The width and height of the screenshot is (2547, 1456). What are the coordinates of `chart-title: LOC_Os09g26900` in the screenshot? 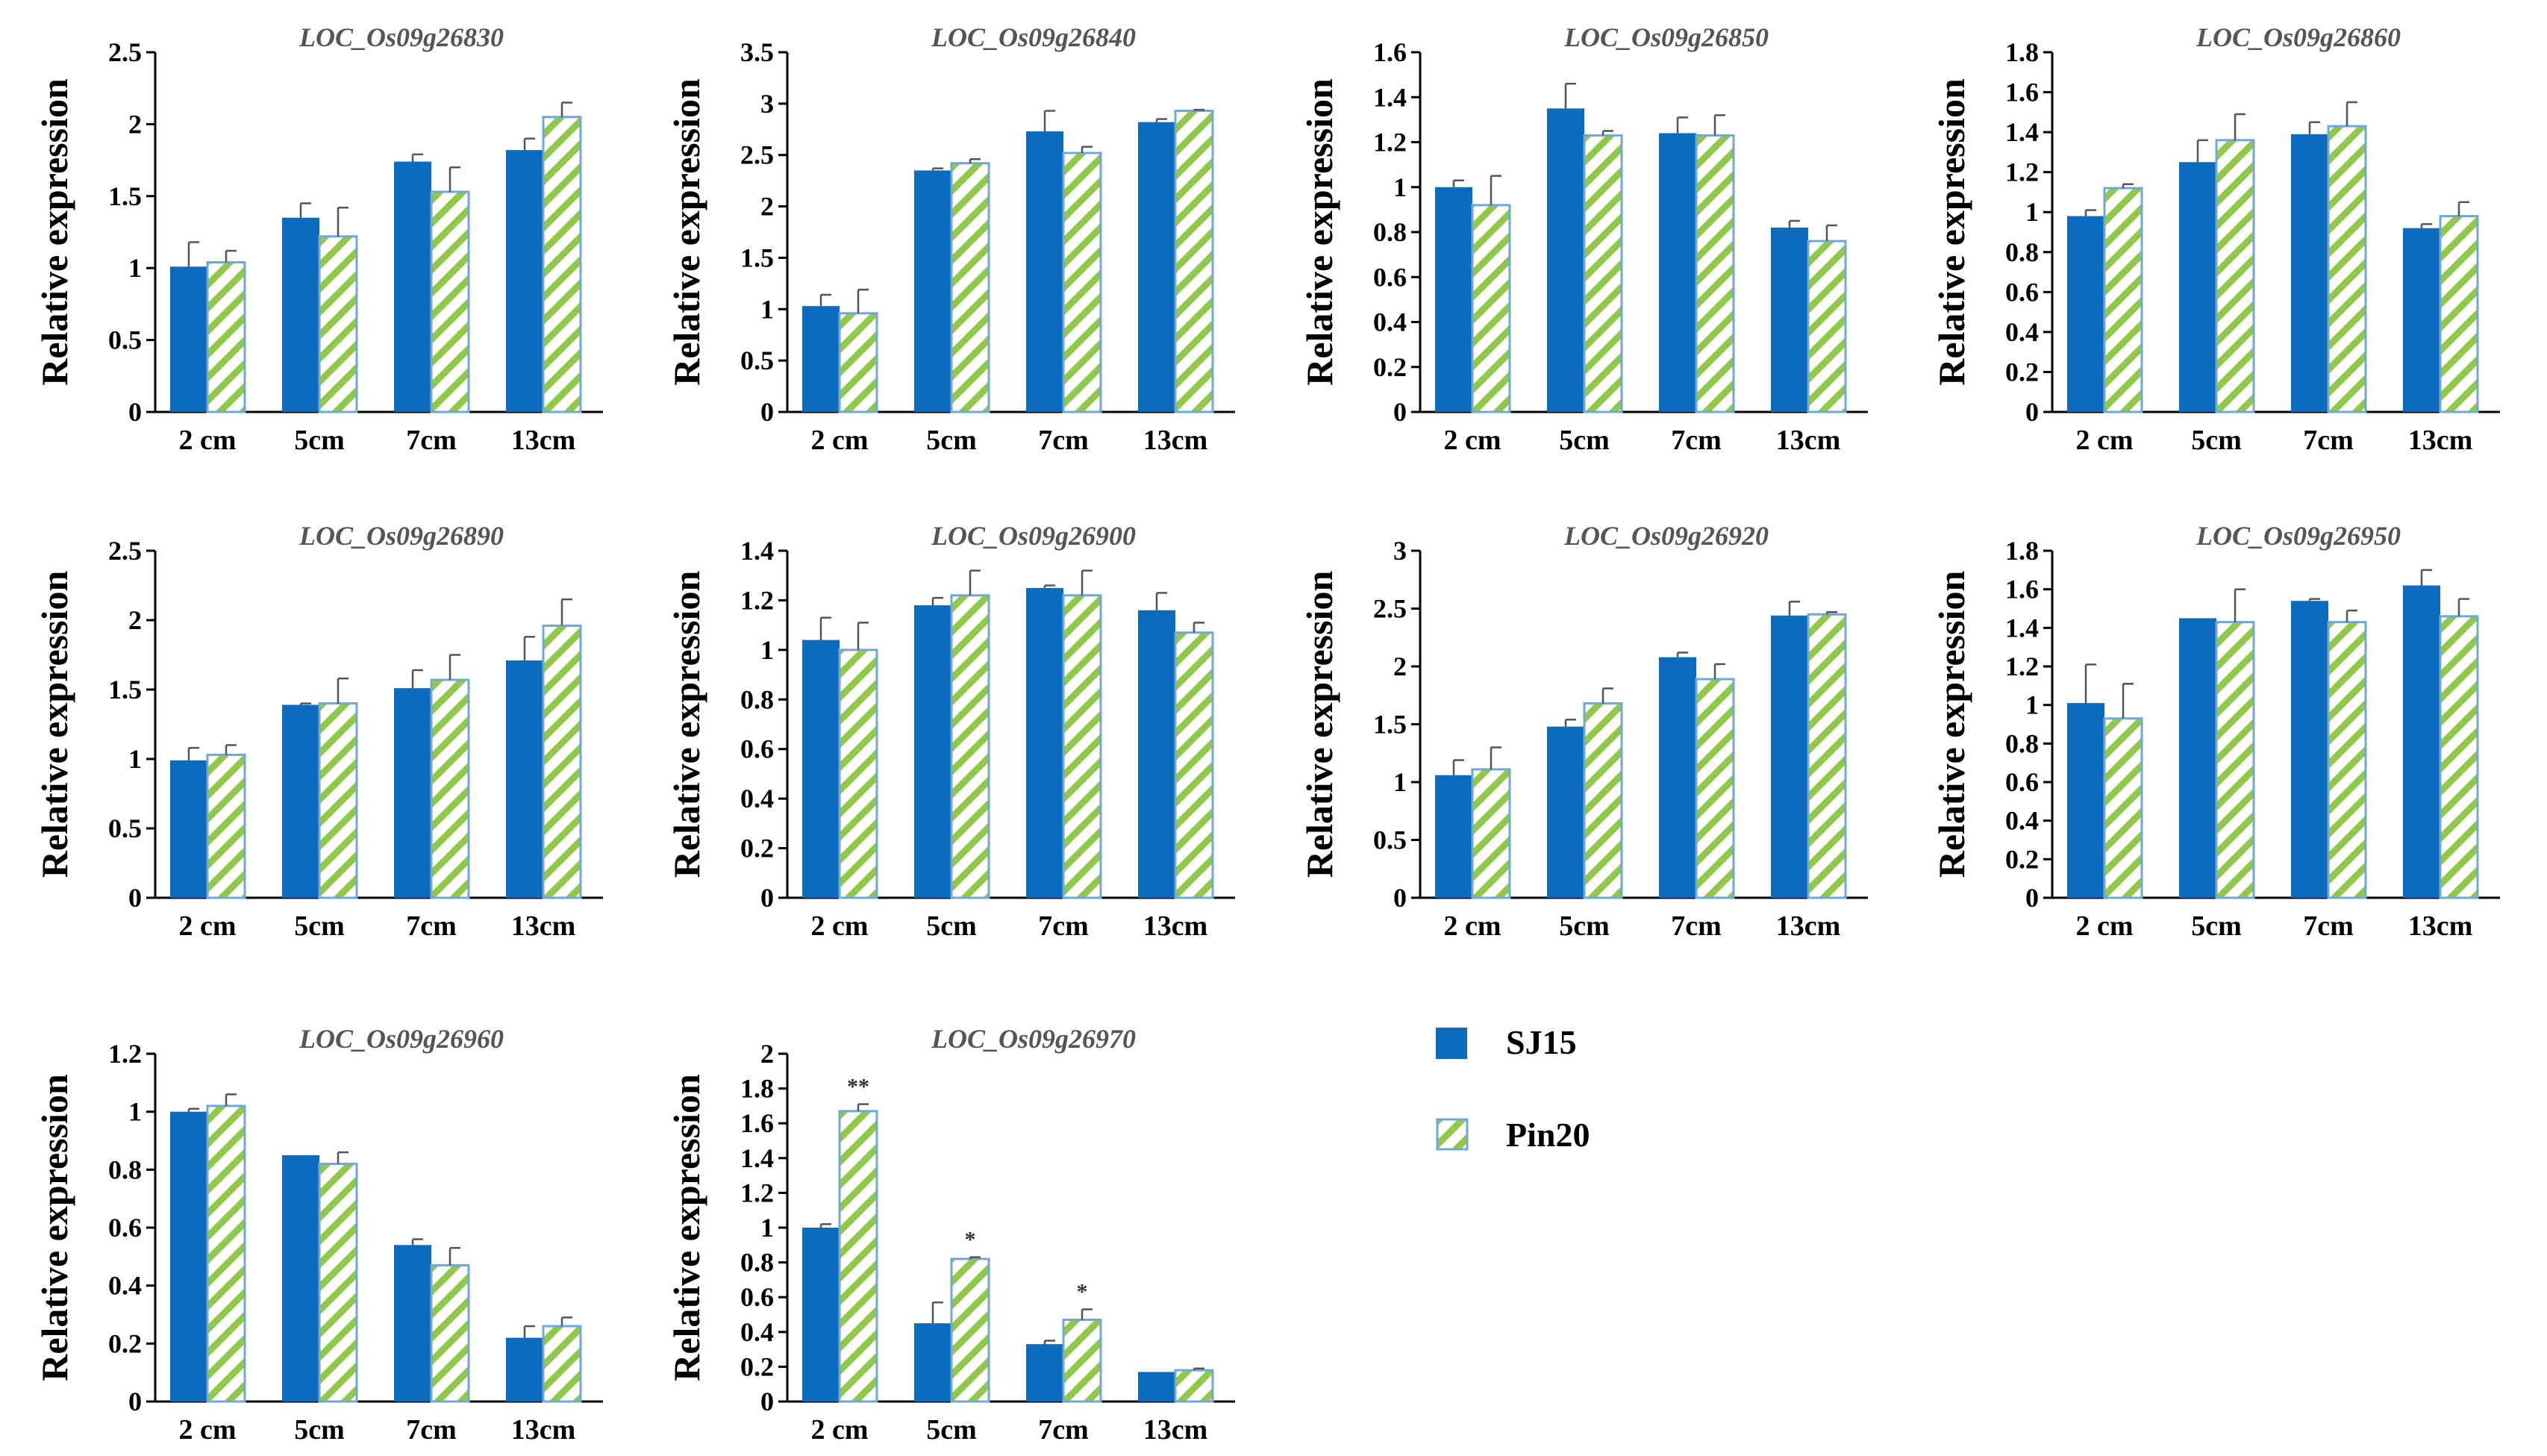 It's located at (1033, 536).